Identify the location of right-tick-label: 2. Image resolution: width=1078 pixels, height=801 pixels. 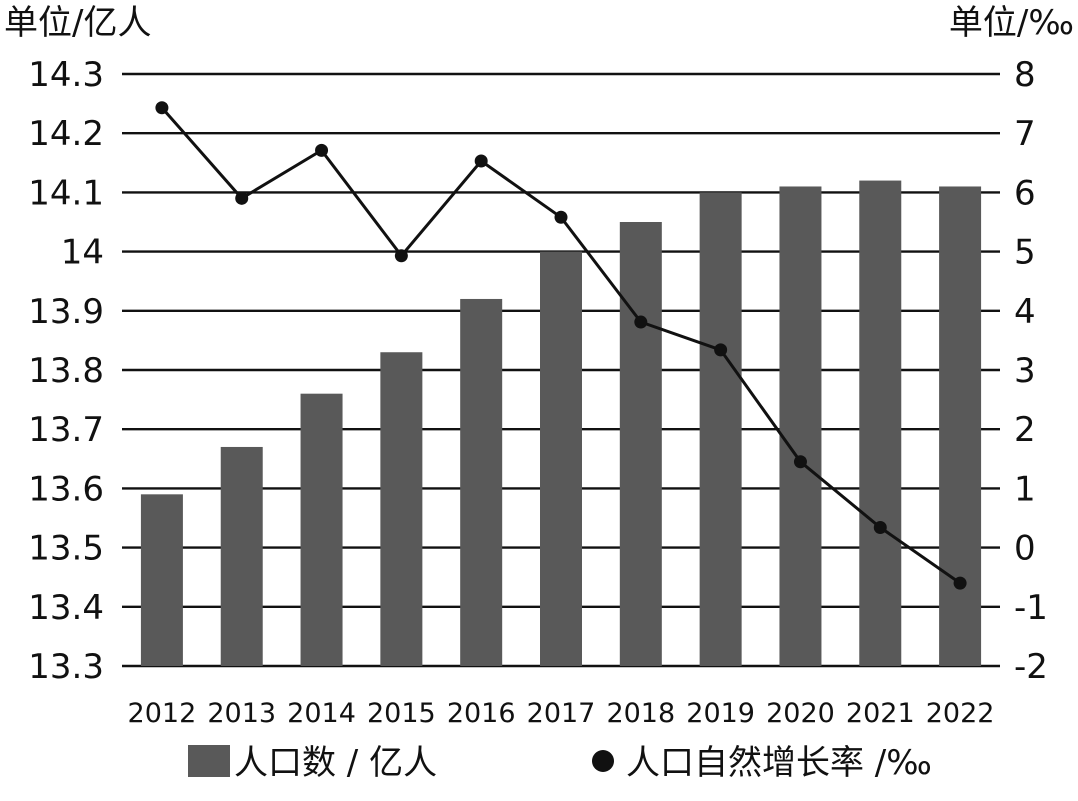
(1025, 430).